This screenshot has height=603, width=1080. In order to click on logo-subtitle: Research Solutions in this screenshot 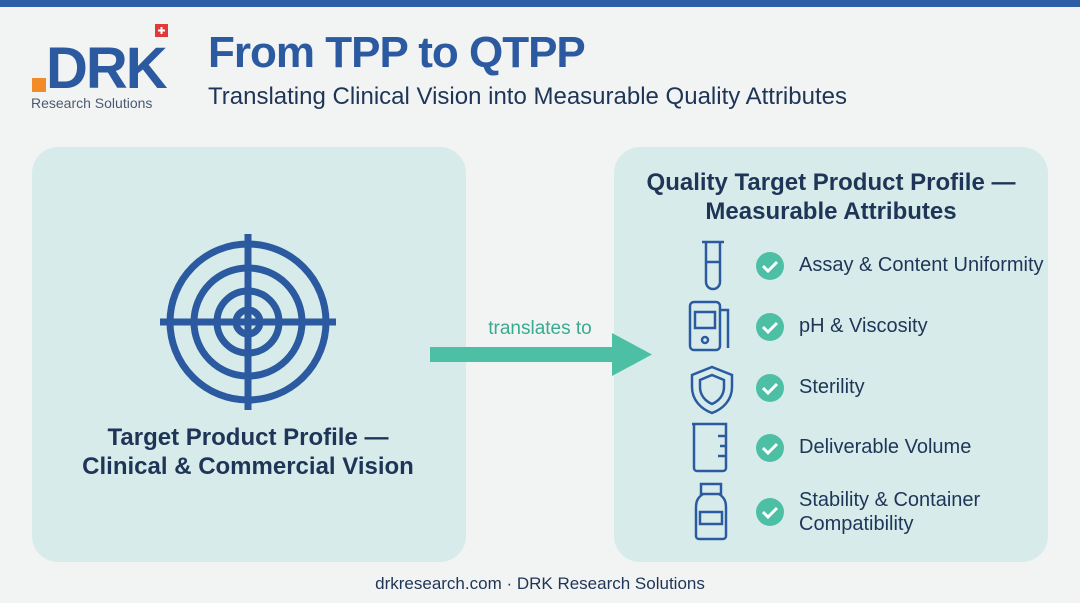, I will do `click(92, 103)`.